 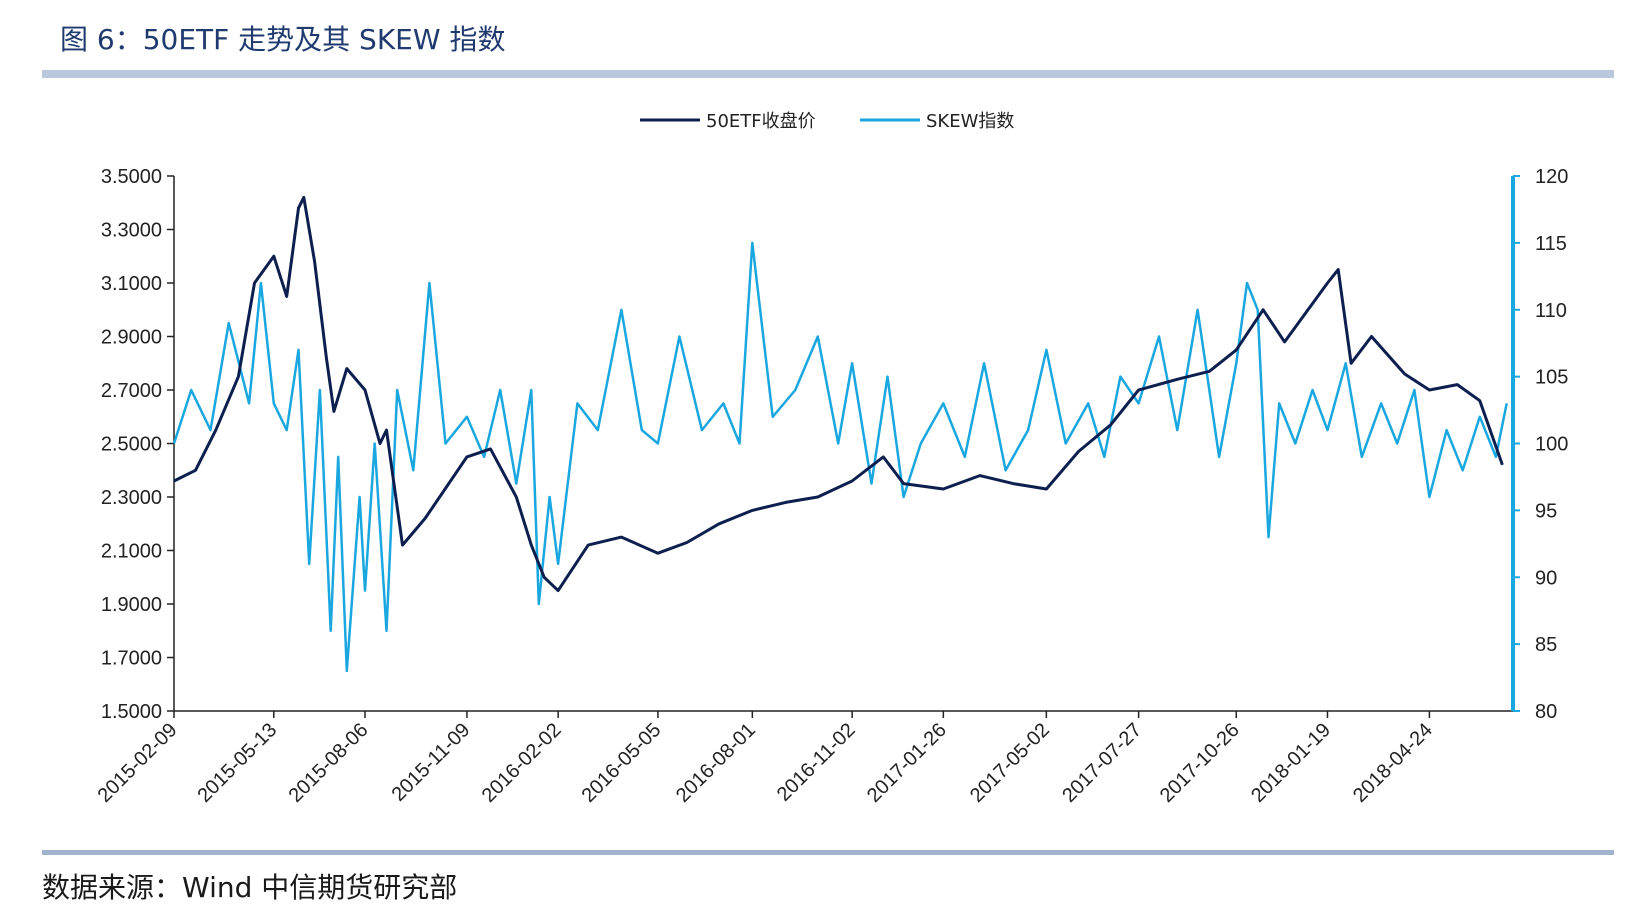 I want to click on y-right-tick-label: 80, so click(x=1546, y=712).